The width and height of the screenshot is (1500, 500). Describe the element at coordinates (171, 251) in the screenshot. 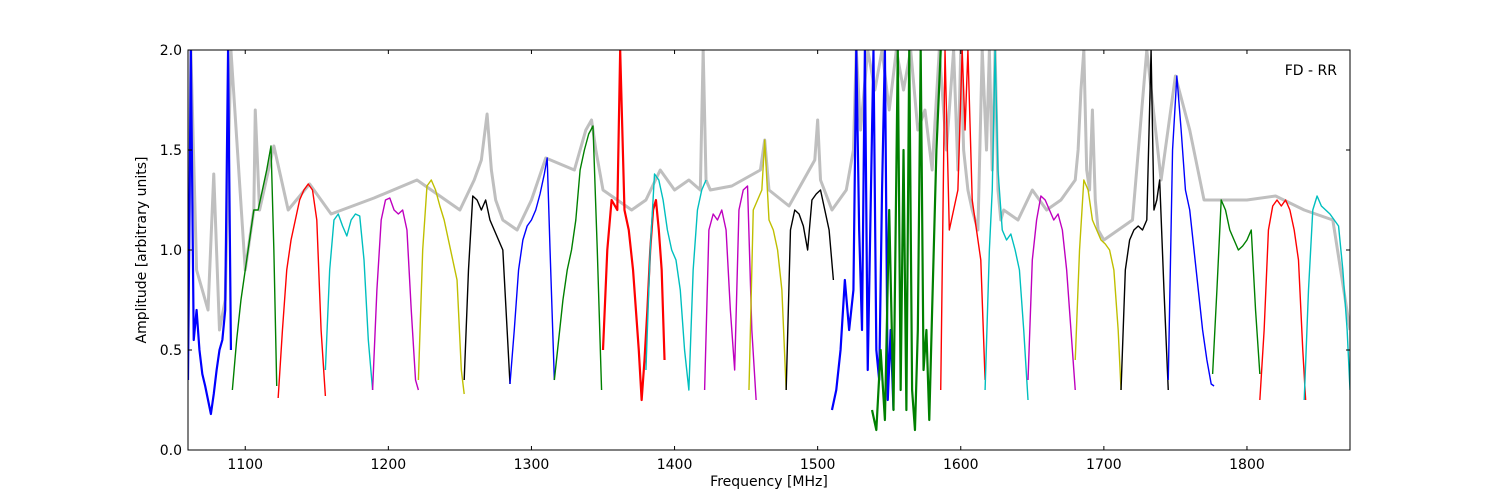

I see `y-tick-label: 1.0` at that location.